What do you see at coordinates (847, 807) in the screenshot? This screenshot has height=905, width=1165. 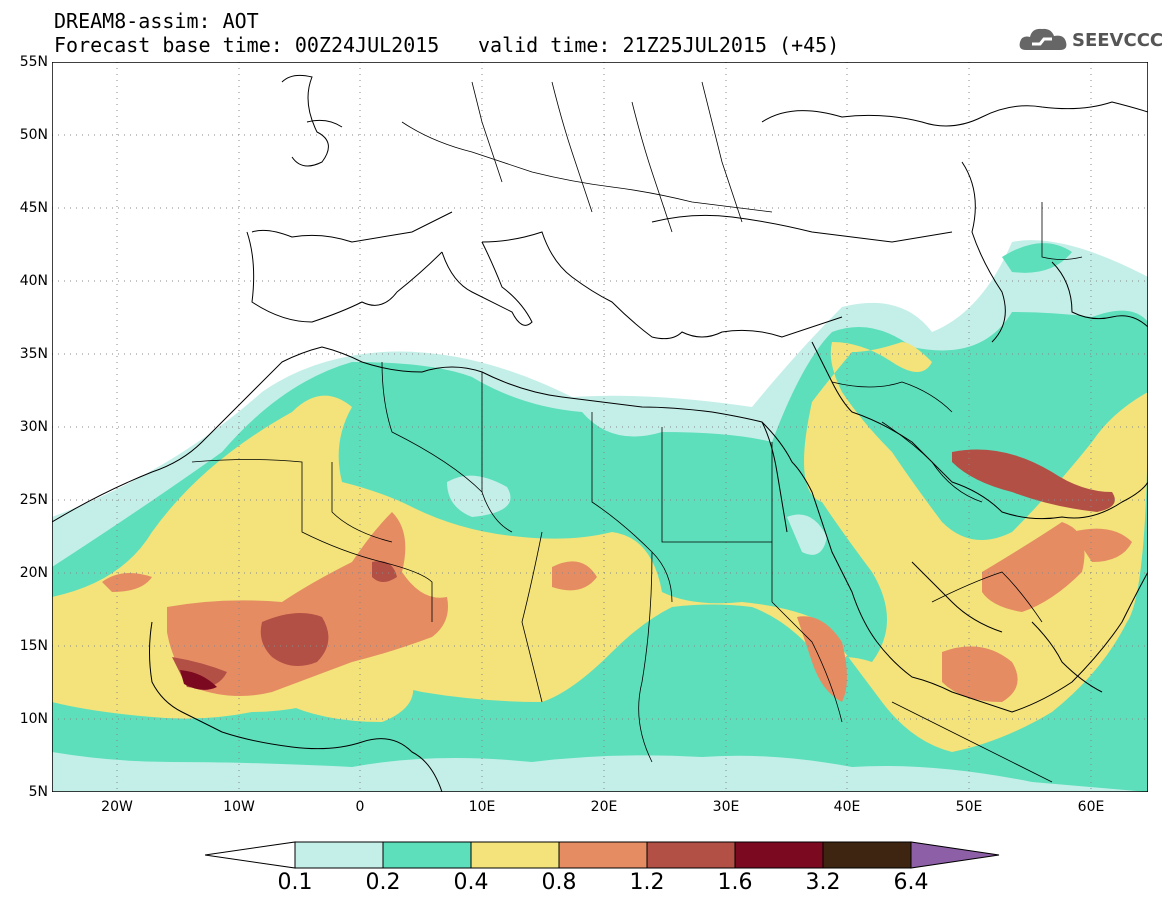 I see `lon-label: 40E` at bounding box center [847, 807].